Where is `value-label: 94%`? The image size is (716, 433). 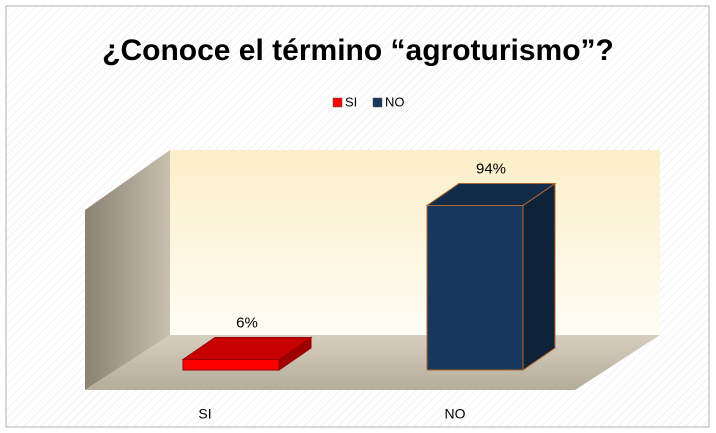 value-label: 94% is located at coordinates (491, 168).